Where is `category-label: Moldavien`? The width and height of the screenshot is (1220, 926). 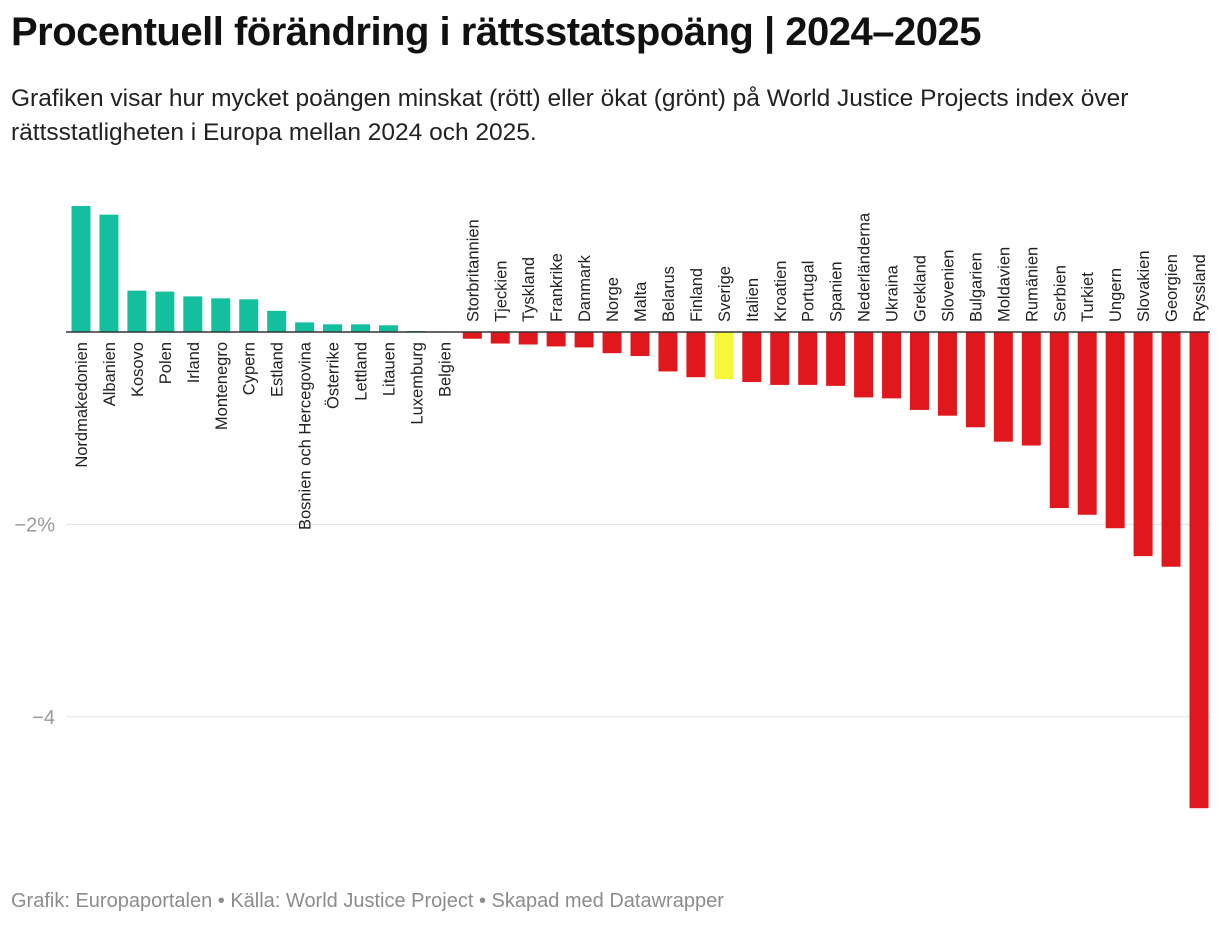 category-label: Moldavien is located at coordinates (1004, 284).